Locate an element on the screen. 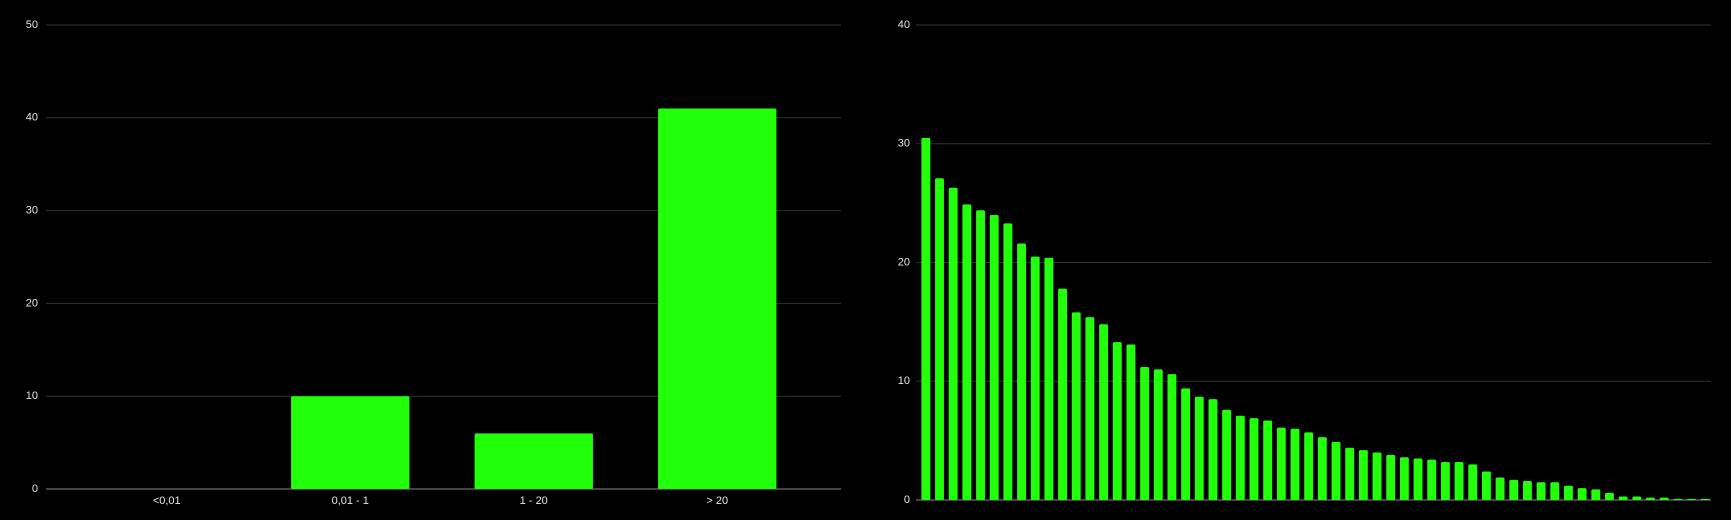 This screenshot has width=1731, height=520. y-tick-label: 50 is located at coordinates (32, 25).